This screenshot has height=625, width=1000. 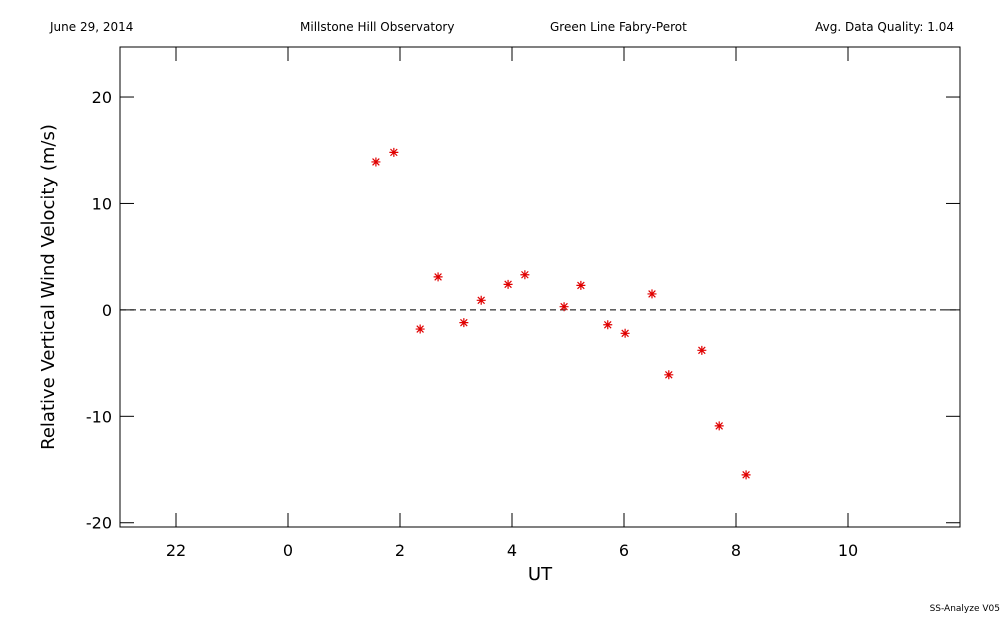 What do you see at coordinates (624, 550) in the screenshot?
I see `x-tick-label: 6` at bounding box center [624, 550].